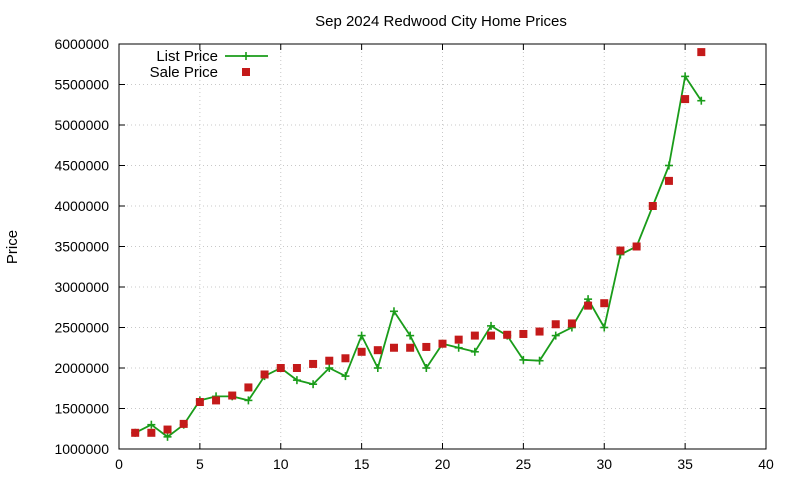 The height and width of the screenshot is (485, 800). What do you see at coordinates (81, 409) in the screenshot?
I see `y-tick-label: 1500000` at bounding box center [81, 409].